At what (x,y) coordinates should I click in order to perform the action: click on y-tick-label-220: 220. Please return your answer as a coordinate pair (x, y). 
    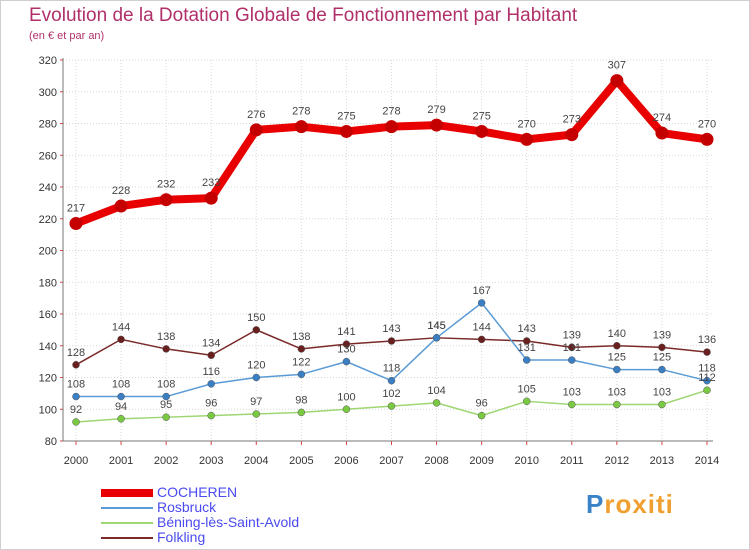
    Looking at the image, I should click on (48, 220).